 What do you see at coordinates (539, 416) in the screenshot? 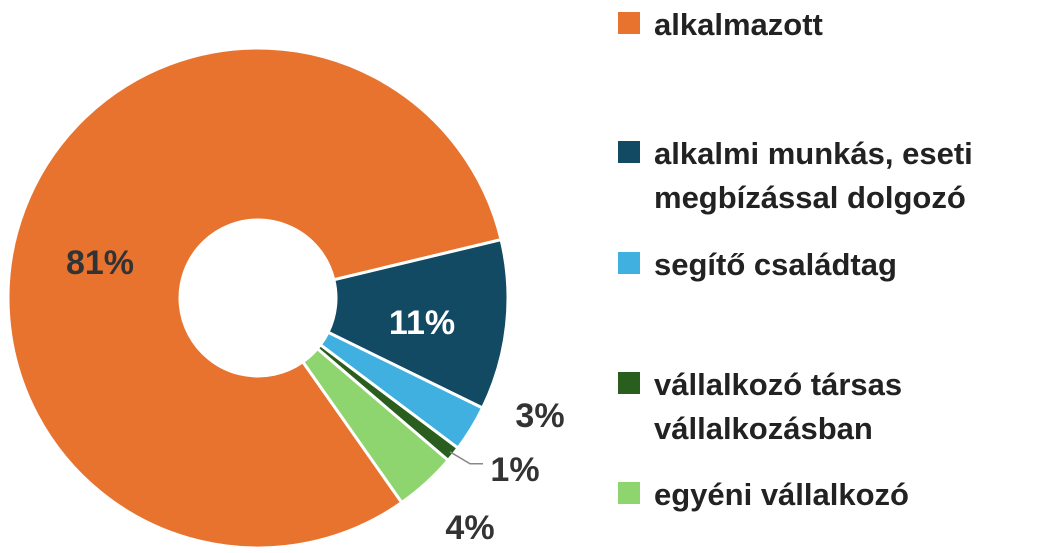
I see `data-label: 3%` at bounding box center [539, 416].